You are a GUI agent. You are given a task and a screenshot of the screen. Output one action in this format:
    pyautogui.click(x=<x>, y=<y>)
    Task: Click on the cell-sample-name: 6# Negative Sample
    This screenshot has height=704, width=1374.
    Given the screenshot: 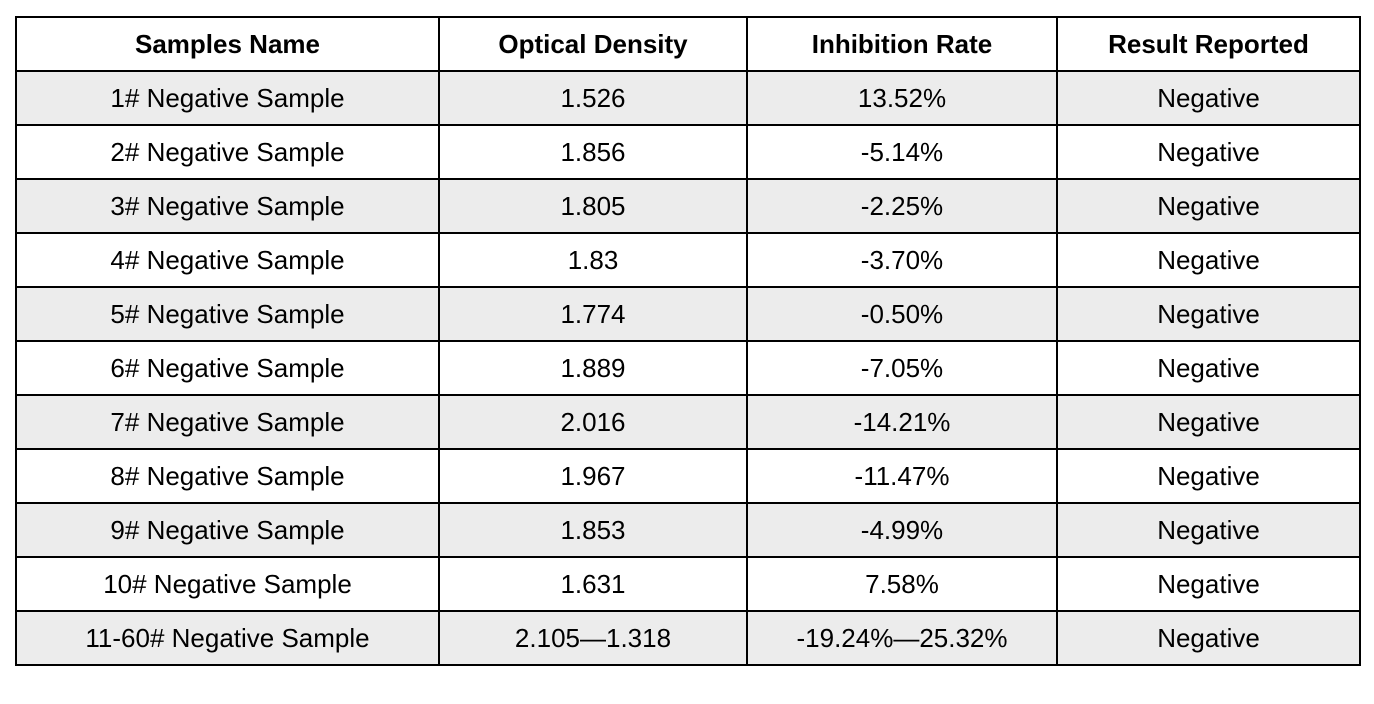 What is the action you would take?
    pyautogui.click(x=227, y=368)
    